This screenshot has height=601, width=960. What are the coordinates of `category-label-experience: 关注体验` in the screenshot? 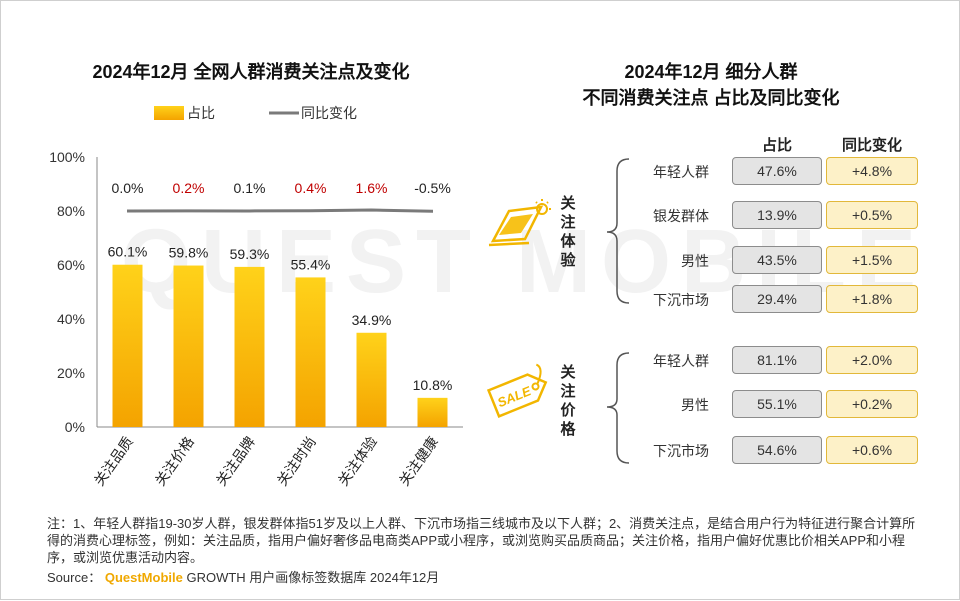 It's located at (568, 232).